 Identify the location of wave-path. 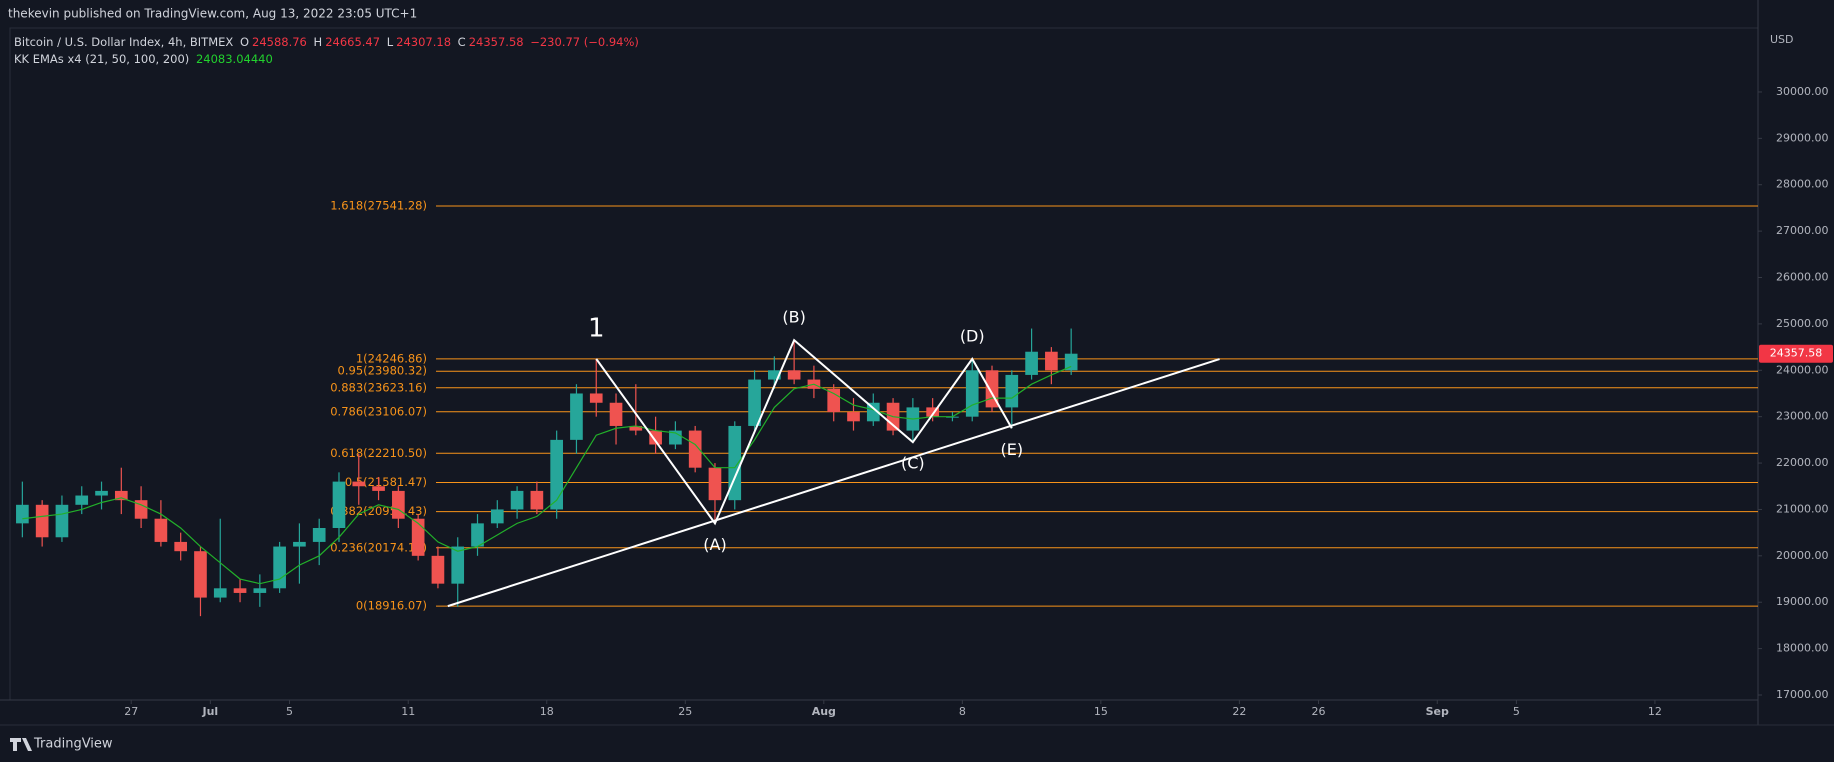
(804, 432).